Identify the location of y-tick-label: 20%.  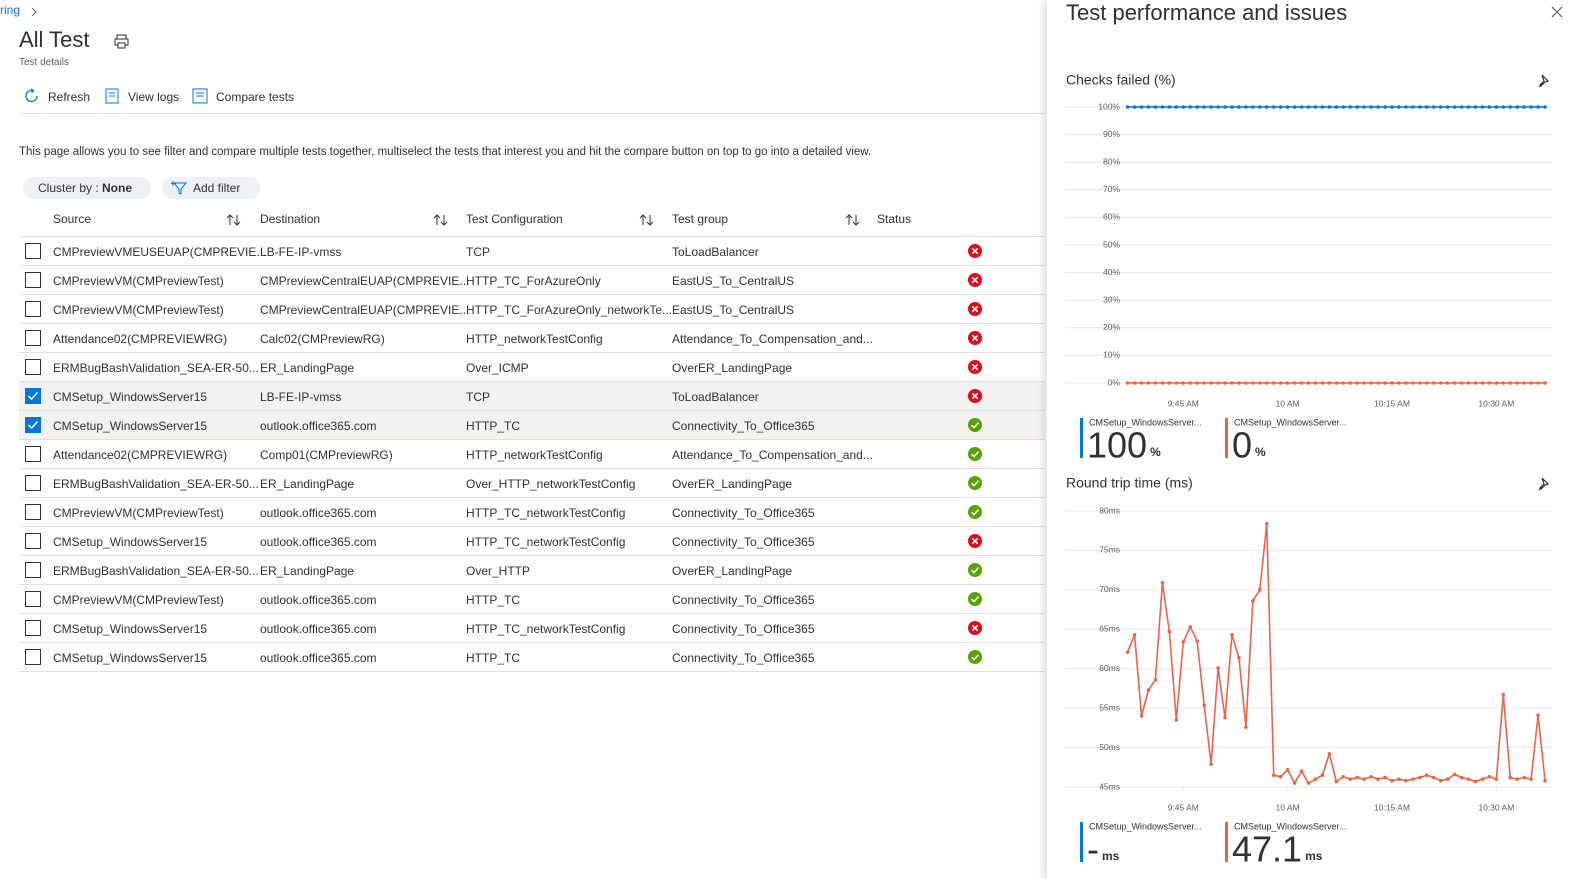
(1111, 327).